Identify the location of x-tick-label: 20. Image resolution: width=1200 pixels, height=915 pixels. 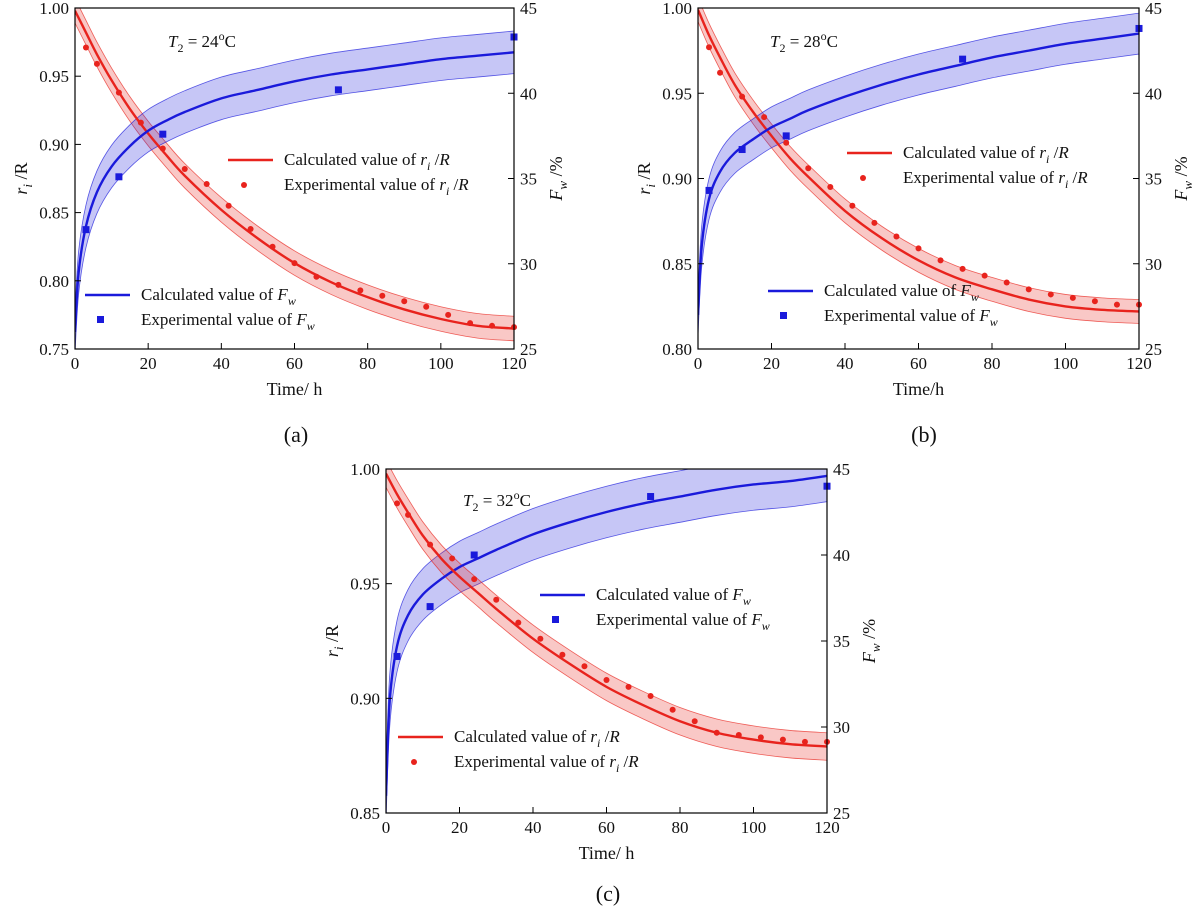
(459, 827).